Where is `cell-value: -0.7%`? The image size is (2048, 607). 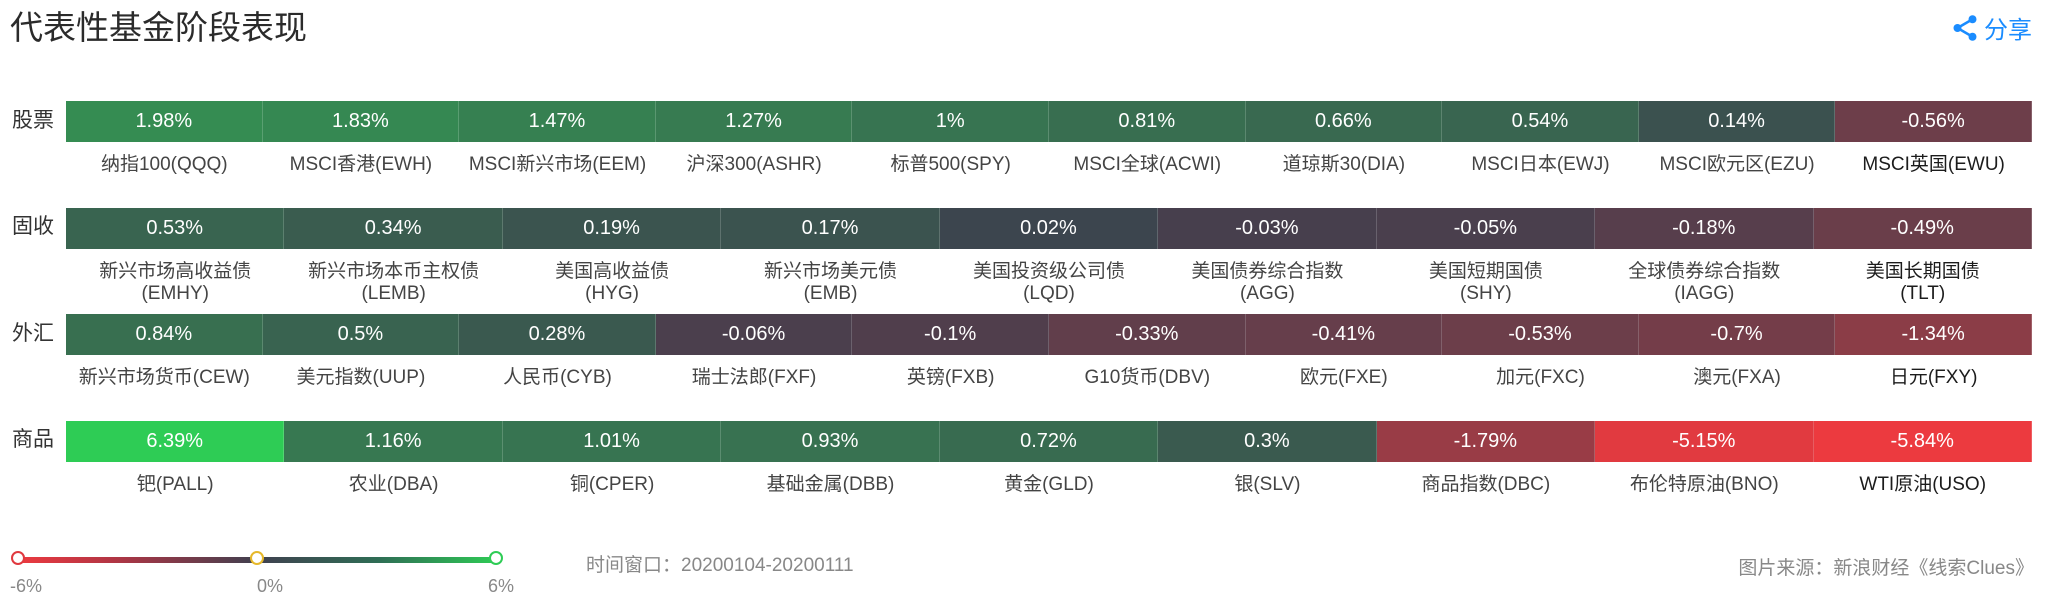
cell-value: -0.7% is located at coordinates (1736, 334).